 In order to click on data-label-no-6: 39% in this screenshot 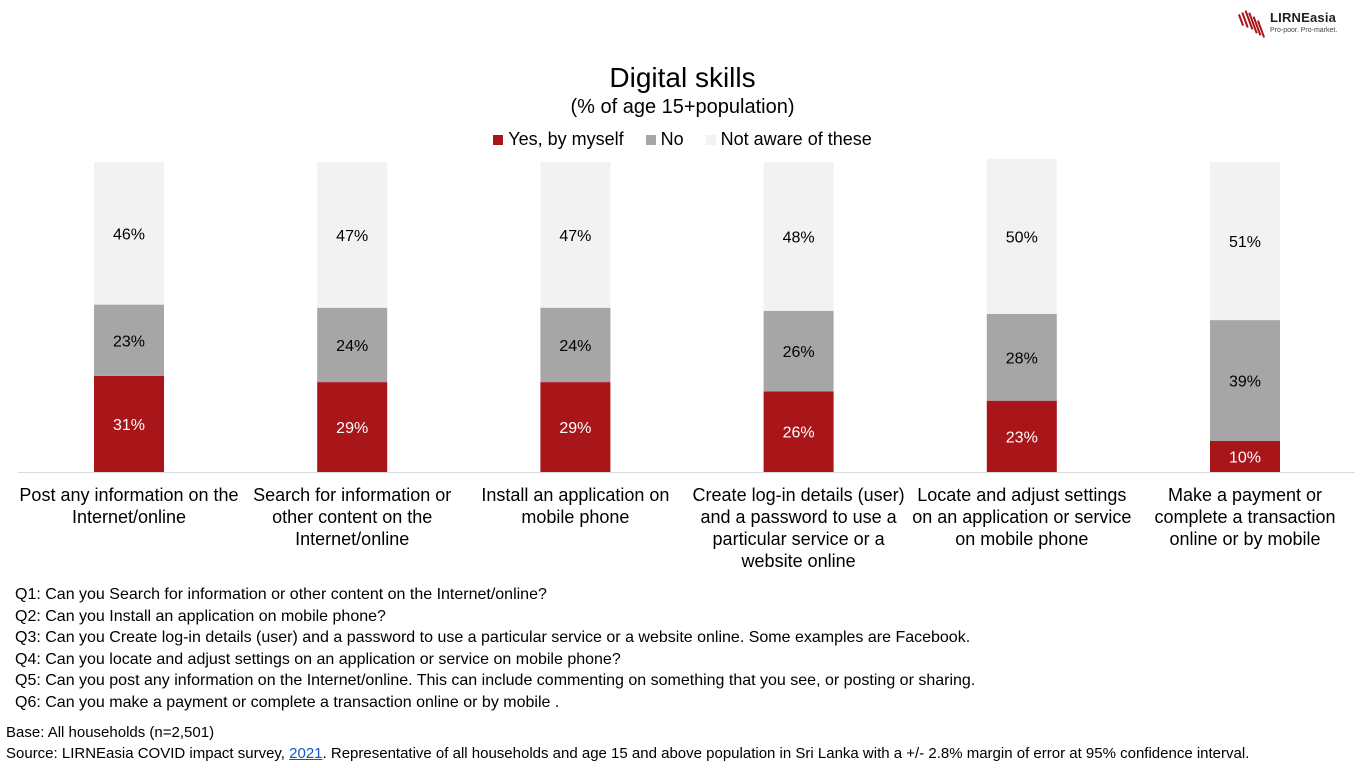, I will do `click(1245, 382)`.